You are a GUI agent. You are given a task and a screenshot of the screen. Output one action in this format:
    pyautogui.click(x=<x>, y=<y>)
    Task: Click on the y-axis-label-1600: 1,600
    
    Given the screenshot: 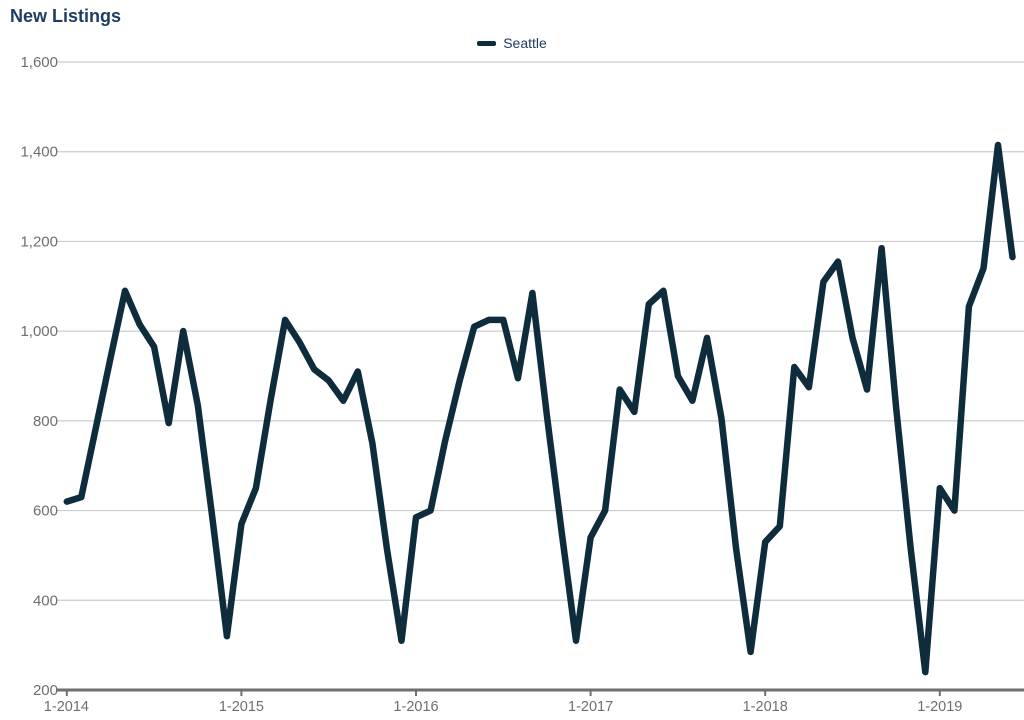 What is the action you would take?
    pyautogui.click(x=39, y=62)
    